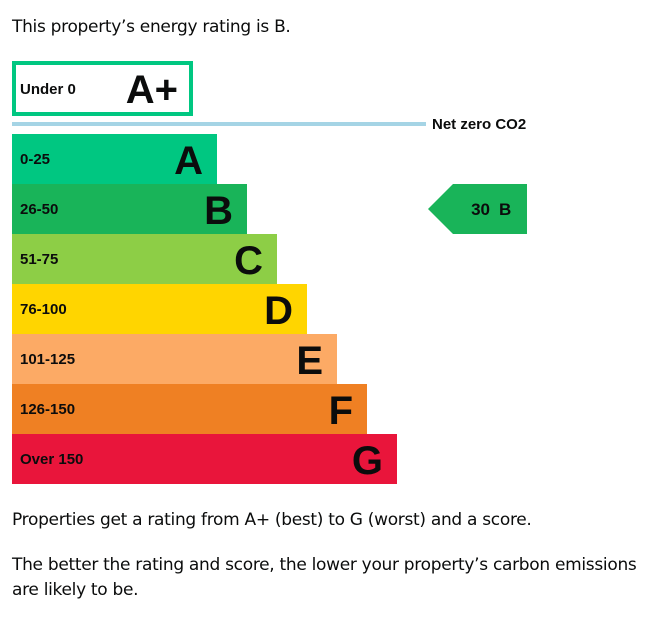 The width and height of the screenshot is (662, 619). I want to click on band-b-range: 26-50, so click(39, 209).